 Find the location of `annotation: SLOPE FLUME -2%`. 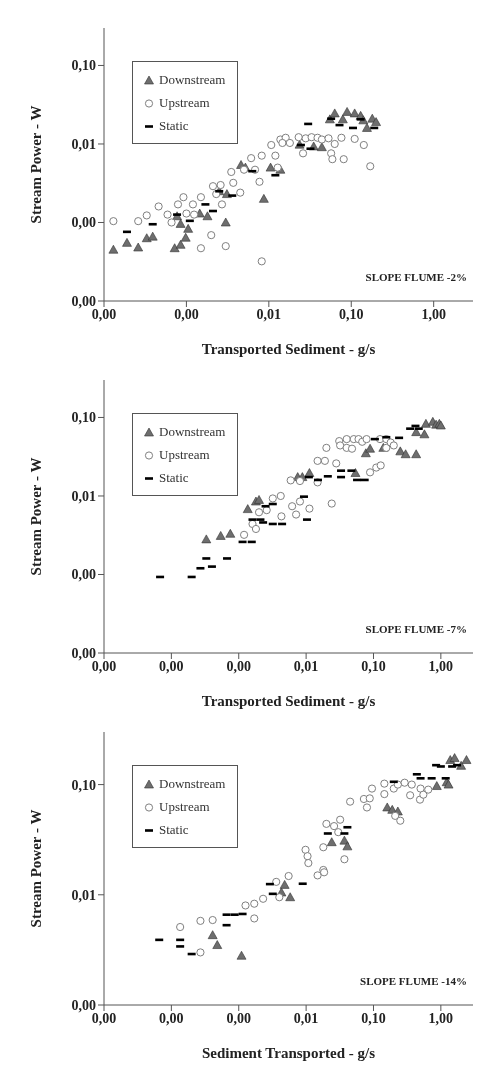

annotation: SLOPE FLUME -2% is located at coordinates (416, 277).